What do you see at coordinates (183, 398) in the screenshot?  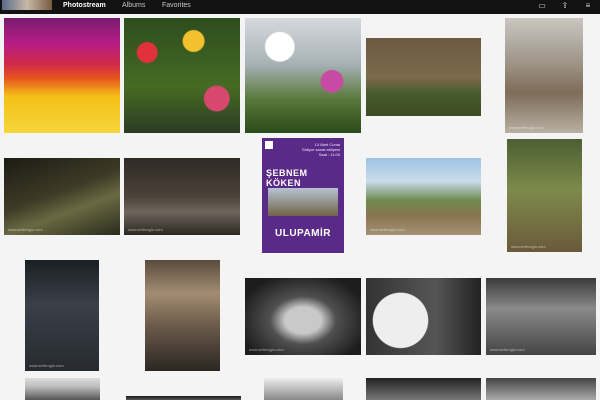 I see `photo-bw-partial` at bounding box center [183, 398].